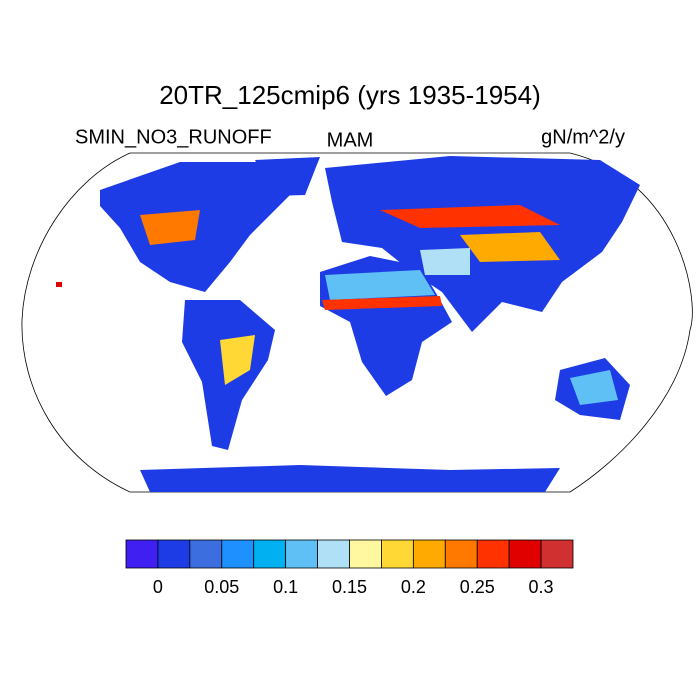 This screenshot has width=700, height=700. Describe the element at coordinates (173, 137) in the screenshot. I see `subtitle-left: SMIN_NO3_RUNOFF` at that location.